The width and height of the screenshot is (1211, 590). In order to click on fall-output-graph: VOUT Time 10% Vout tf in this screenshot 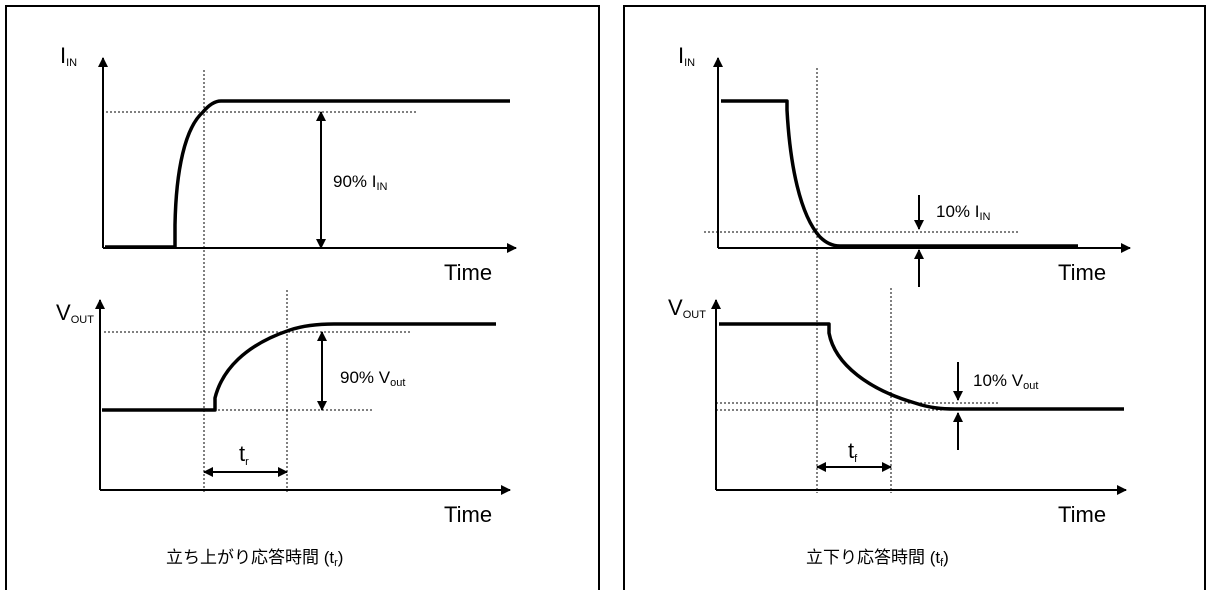, I will do `click(897, 411)`.